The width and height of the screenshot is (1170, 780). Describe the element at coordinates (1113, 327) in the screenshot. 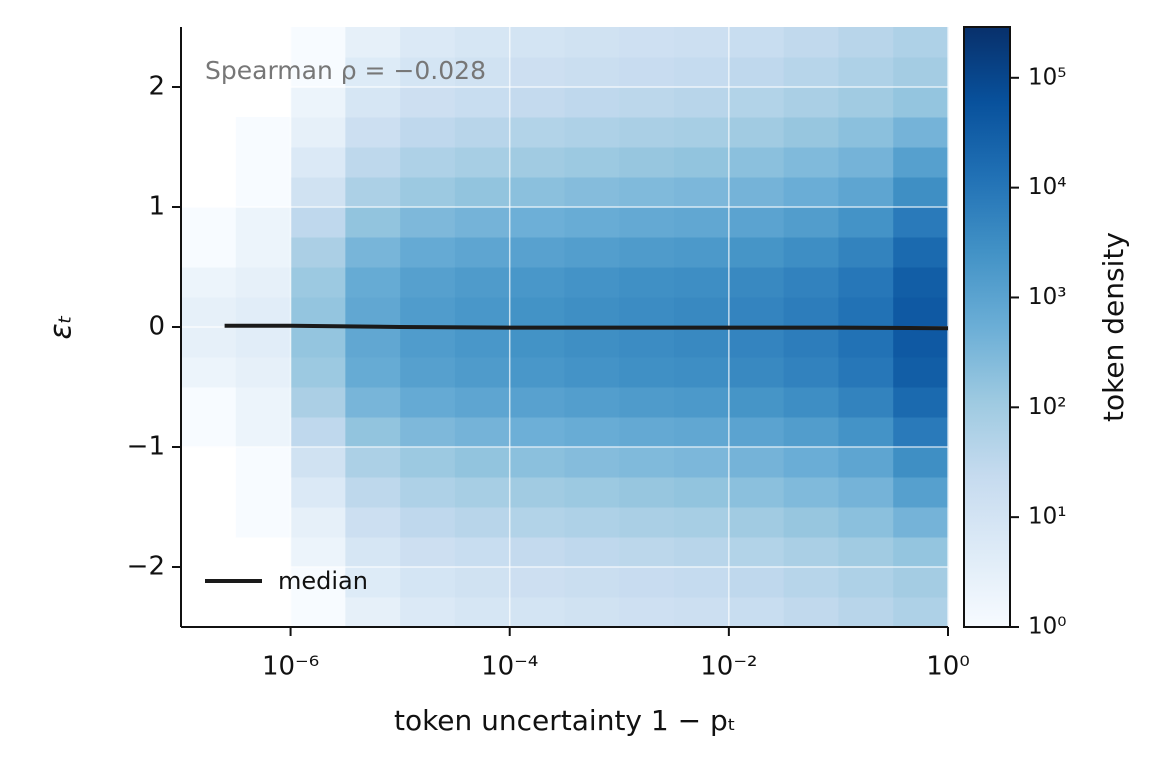

I see `colorbar-label: token density` at that location.